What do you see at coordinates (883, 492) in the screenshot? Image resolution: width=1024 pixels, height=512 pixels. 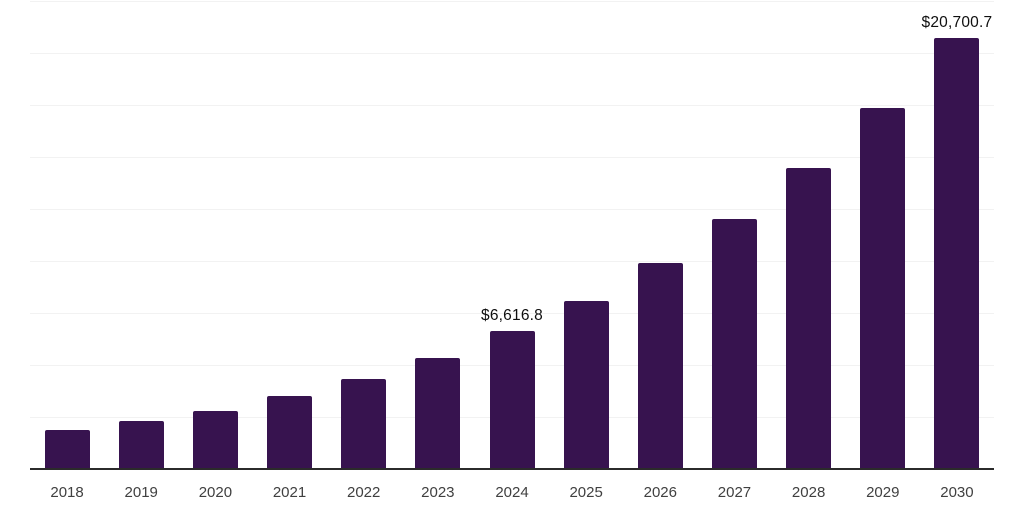 I see `x-axis-label-2029: 2029` at bounding box center [883, 492].